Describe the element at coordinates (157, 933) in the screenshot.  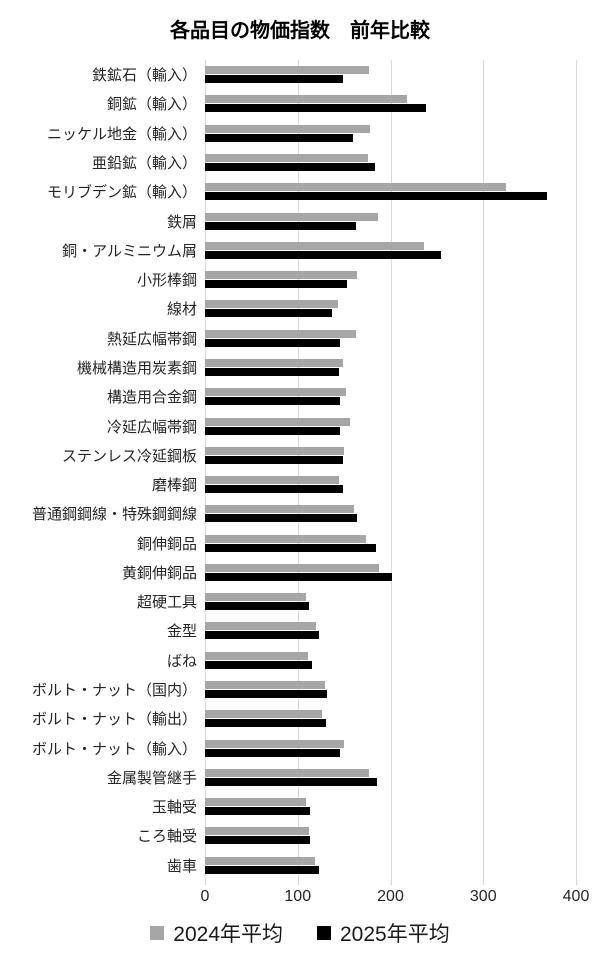
I see `legend-swatch-2024` at that location.